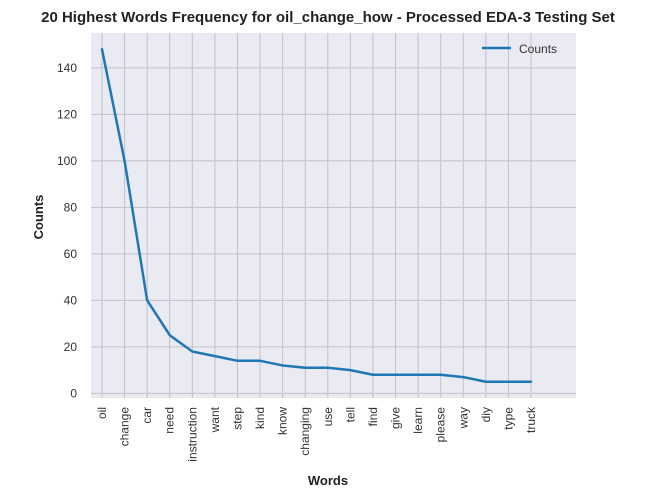  What do you see at coordinates (260, 418) in the screenshot?
I see `x-tick-label: kind` at bounding box center [260, 418].